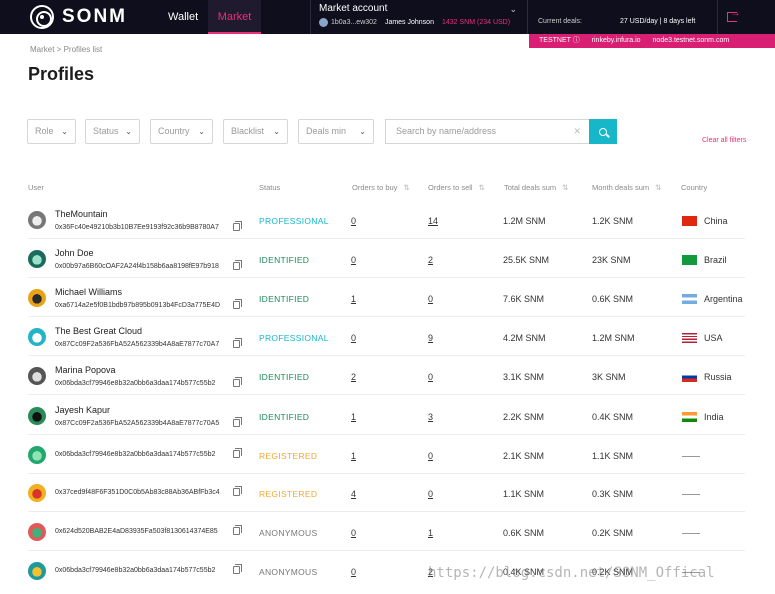 This screenshot has width=775, height=594. What do you see at coordinates (284, 260) in the screenshot?
I see `status-badge: IDENTIFIED` at bounding box center [284, 260].